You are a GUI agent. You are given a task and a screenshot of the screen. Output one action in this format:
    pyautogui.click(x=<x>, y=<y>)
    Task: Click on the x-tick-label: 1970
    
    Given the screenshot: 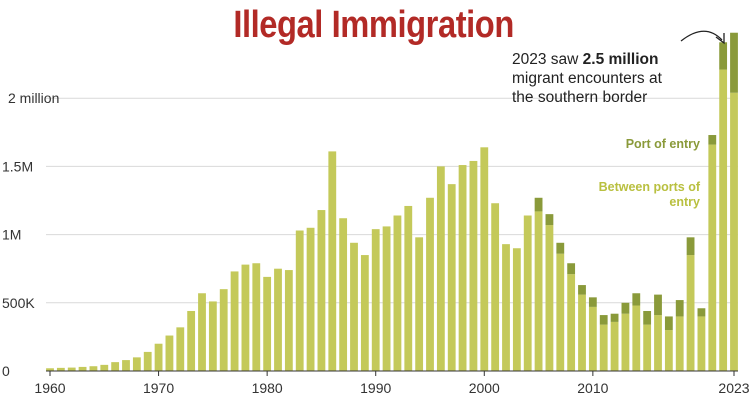 What is the action you would take?
    pyautogui.click(x=158, y=388)
    